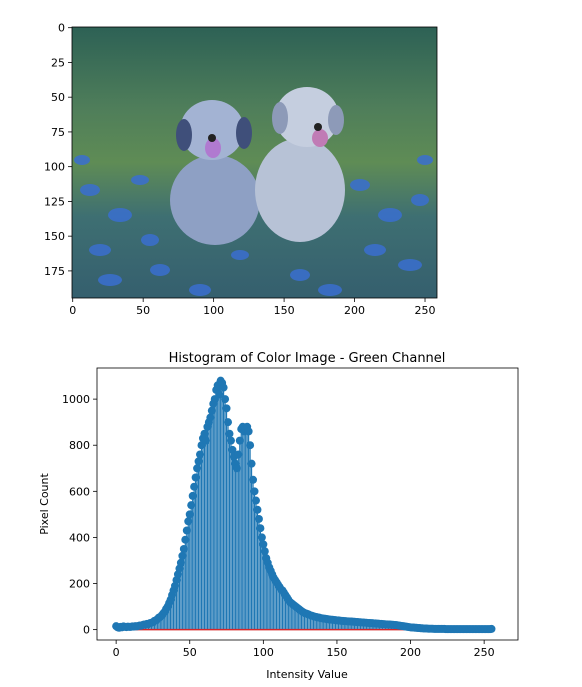  What do you see at coordinates (54, 236) in the screenshot?
I see `y-tick-label: 150` at bounding box center [54, 236].